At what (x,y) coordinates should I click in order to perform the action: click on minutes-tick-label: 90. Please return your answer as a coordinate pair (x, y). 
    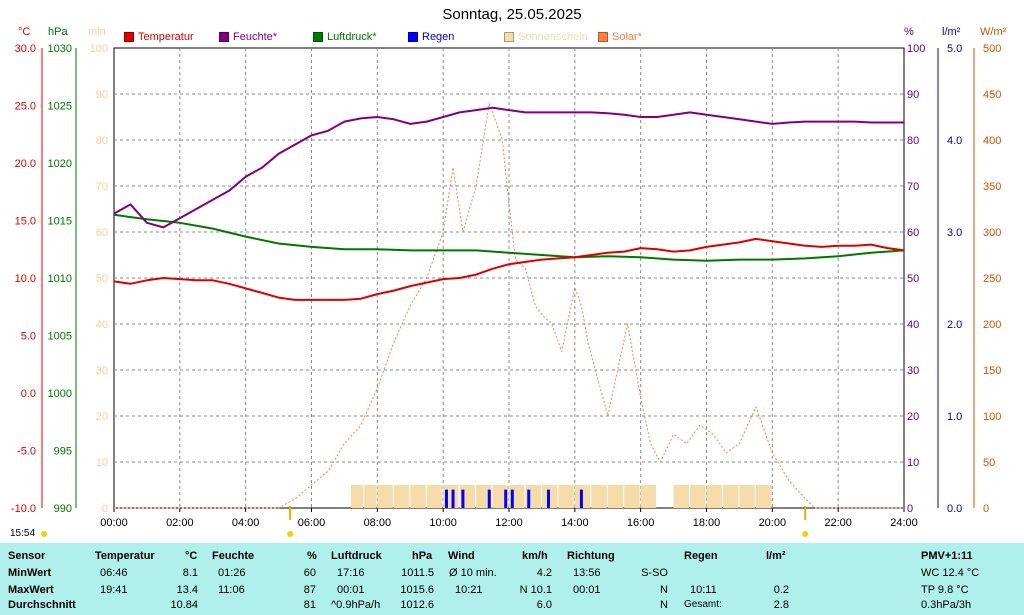
    Looking at the image, I should click on (102, 95).